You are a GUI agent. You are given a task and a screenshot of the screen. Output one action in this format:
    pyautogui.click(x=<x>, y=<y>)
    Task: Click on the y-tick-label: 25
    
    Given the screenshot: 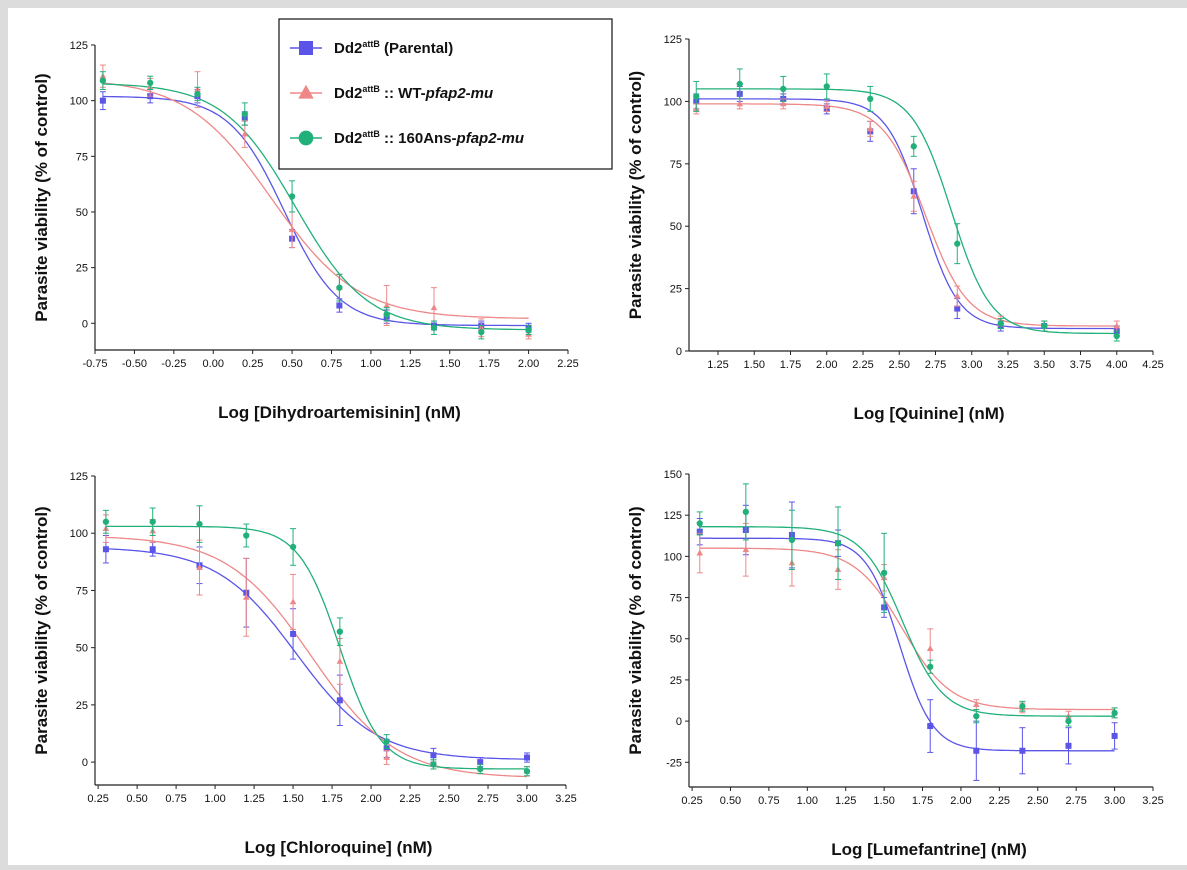 What is the action you would take?
    pyautogui.click(x=676, y=290)
    